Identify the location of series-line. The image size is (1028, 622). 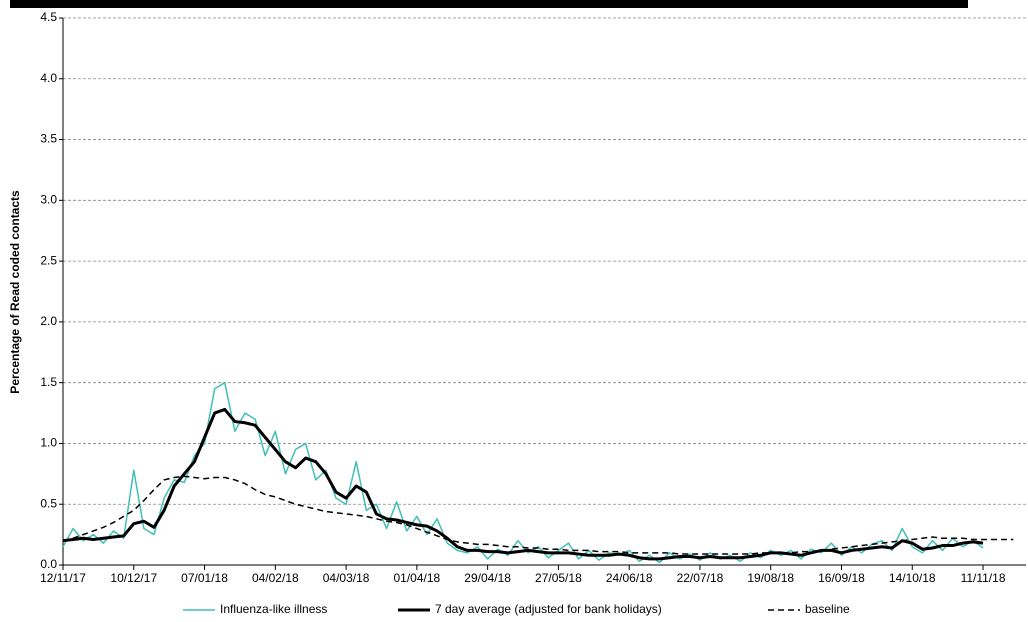
(538, 515).